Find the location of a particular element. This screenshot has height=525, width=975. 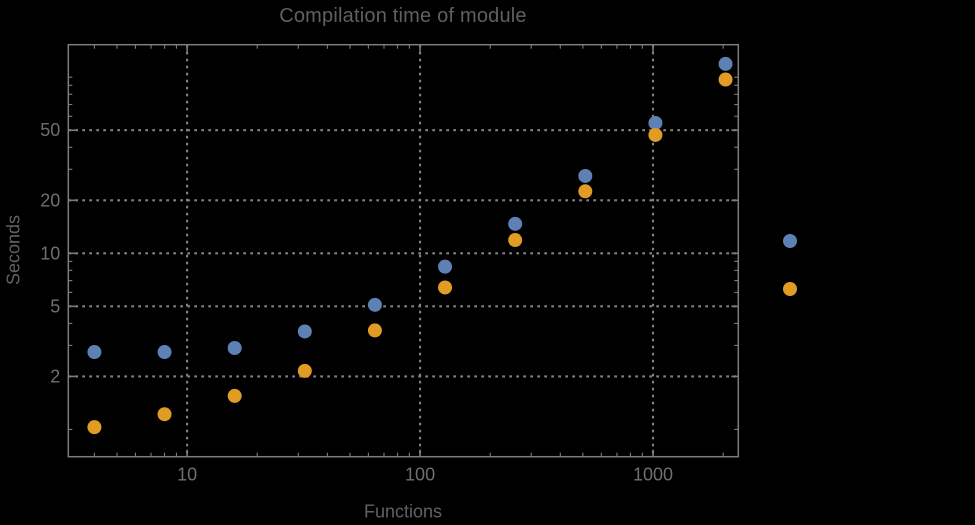

y-tick-label: 5 is located at coordinates (55, 306).